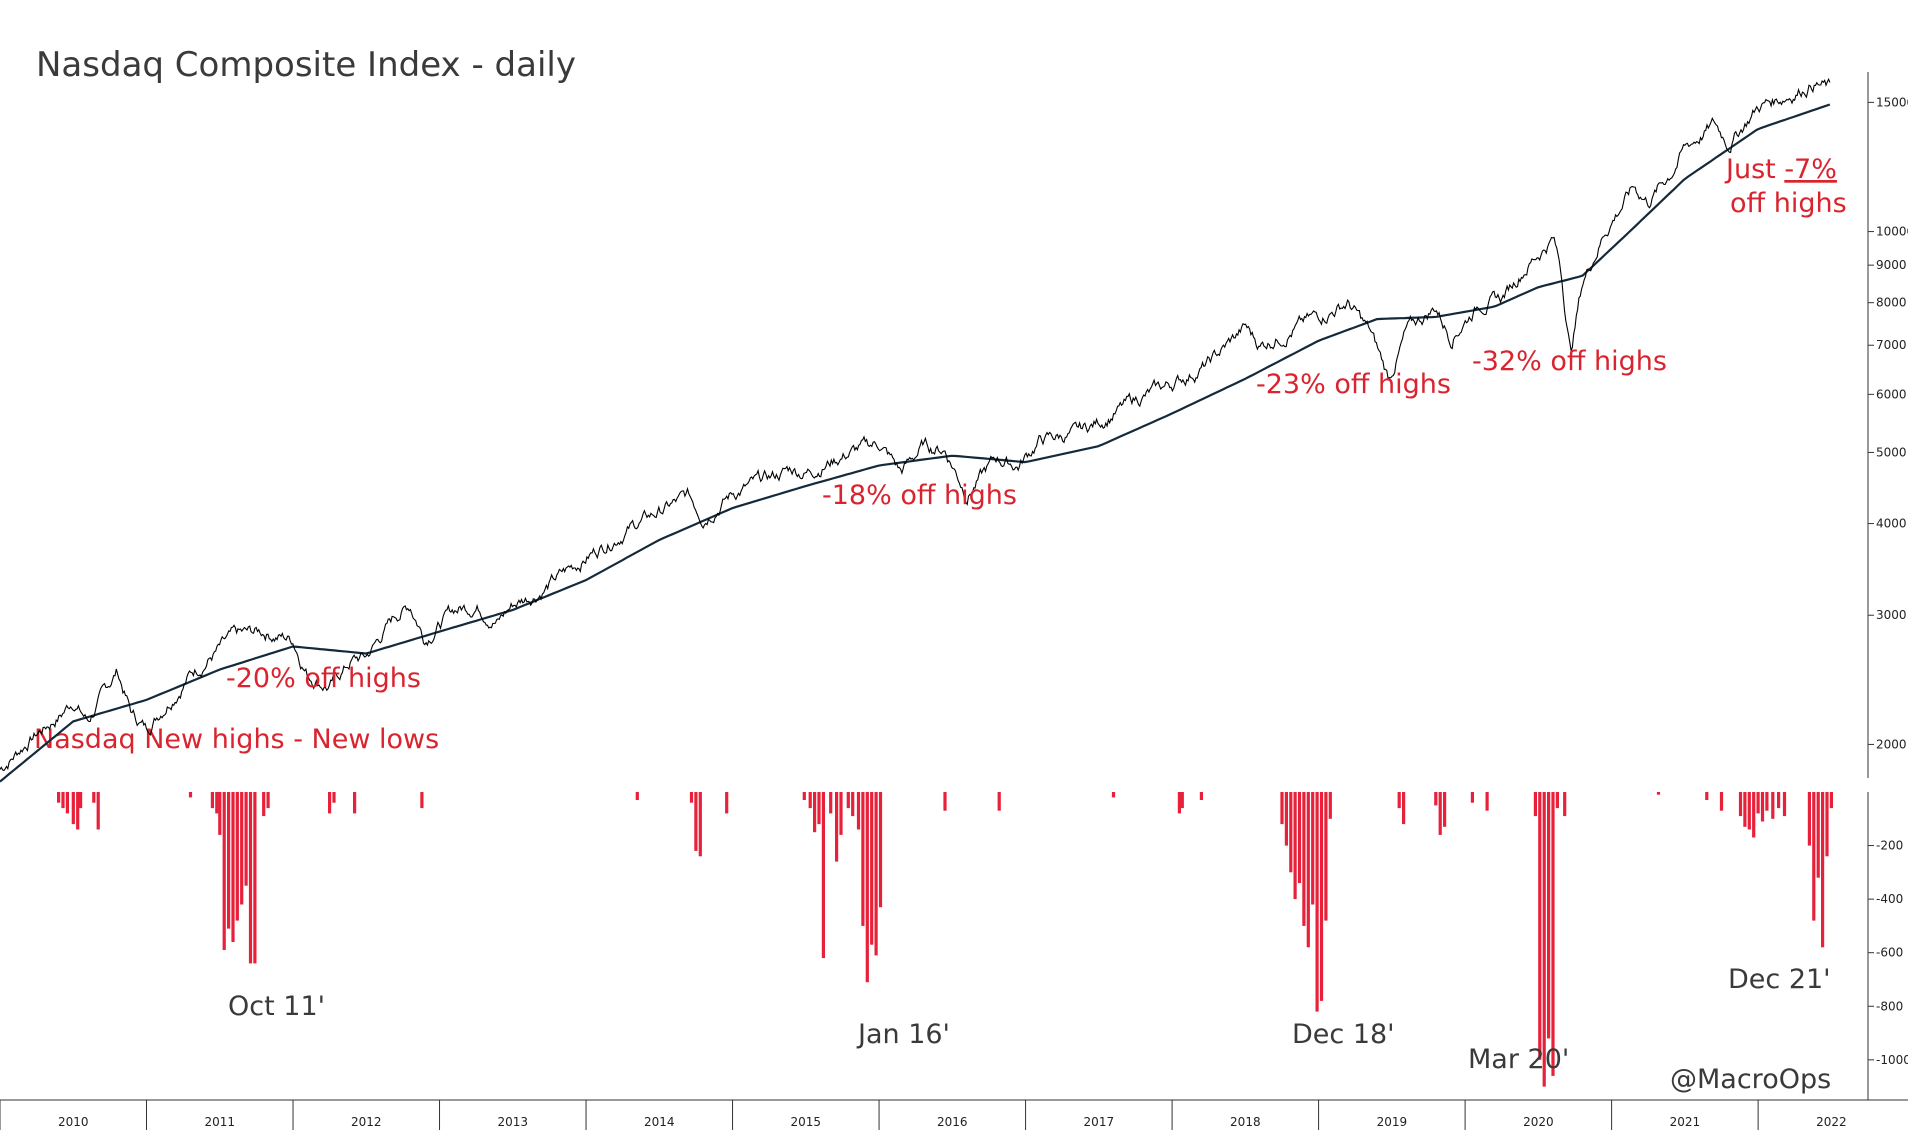 The image size is (1908, 1131). Describe the element at coordinates (1891, 744) in the screenshot. I see `price-axis-tick-label: 2000` at that location.